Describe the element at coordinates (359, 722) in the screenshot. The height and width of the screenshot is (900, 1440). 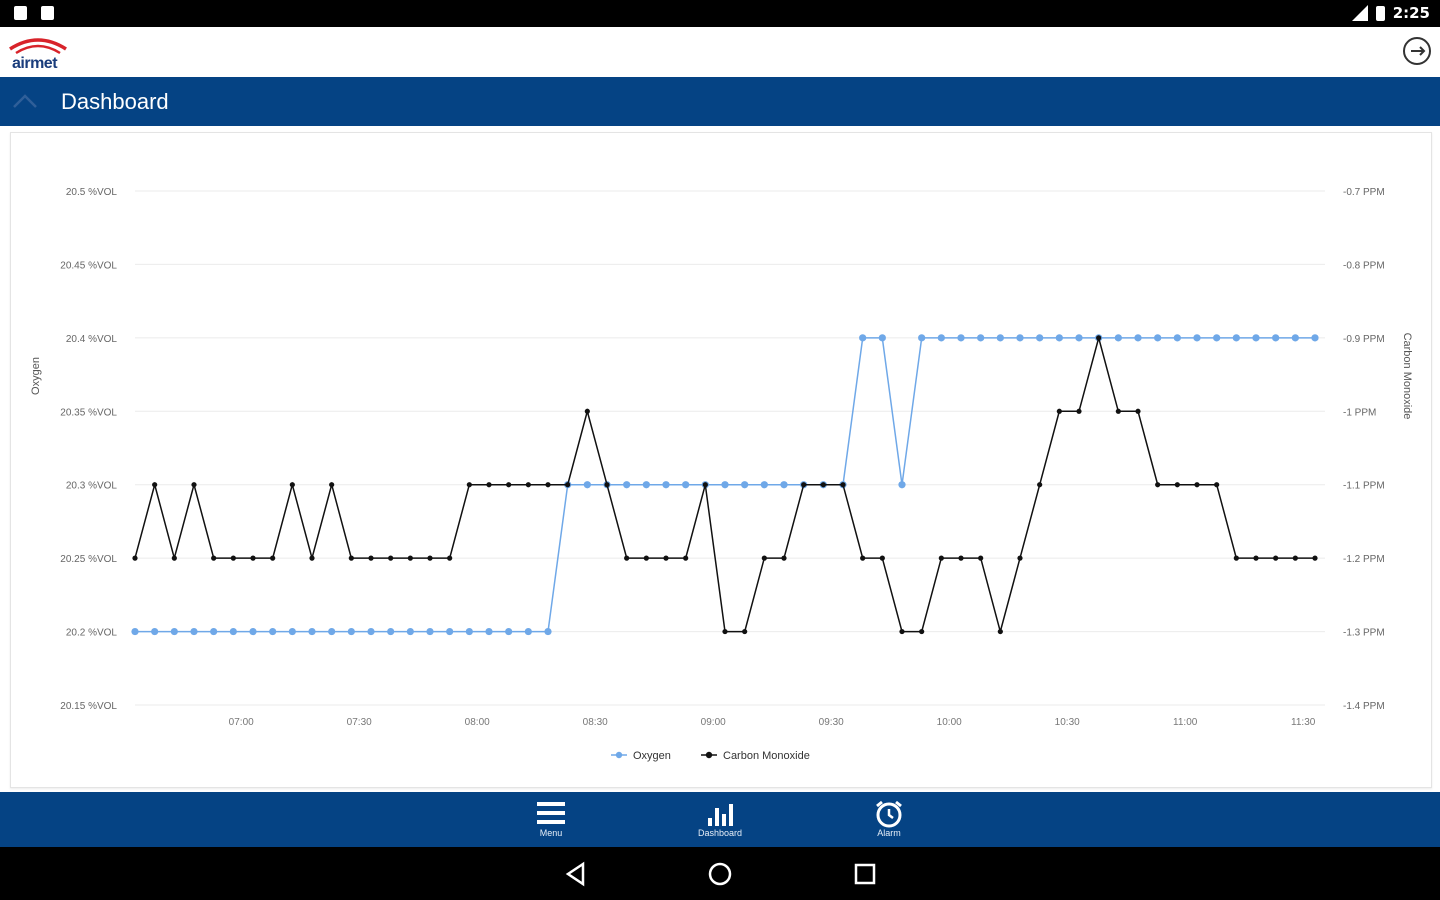
I see `x-tick-label: 07:30` at that location.